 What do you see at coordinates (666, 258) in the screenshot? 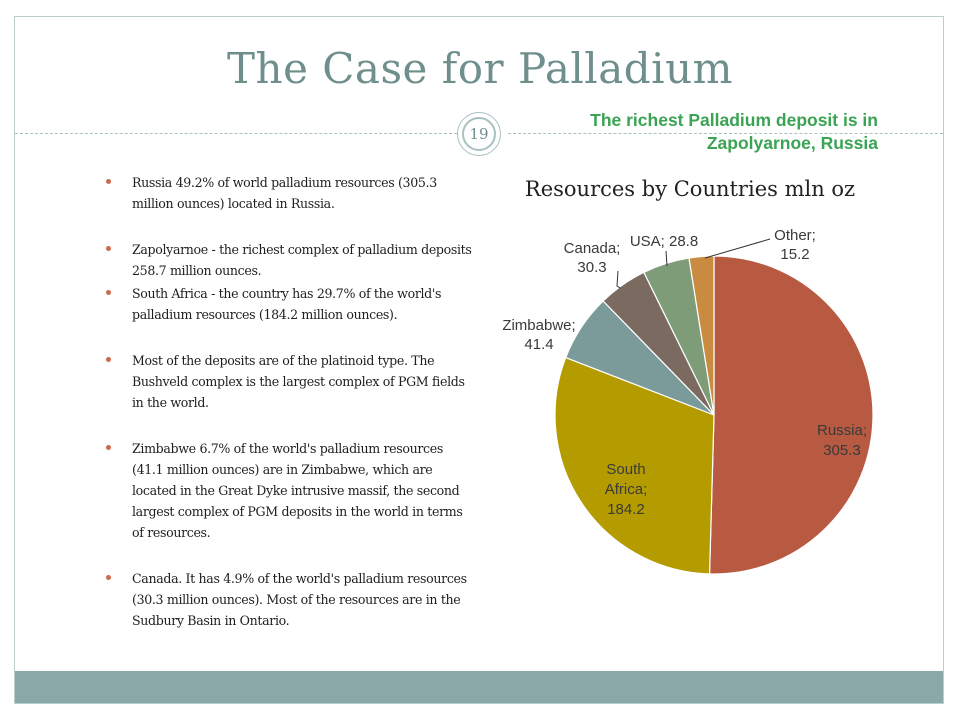
I see `leader-line-usa` at bounding box center [666, 258].